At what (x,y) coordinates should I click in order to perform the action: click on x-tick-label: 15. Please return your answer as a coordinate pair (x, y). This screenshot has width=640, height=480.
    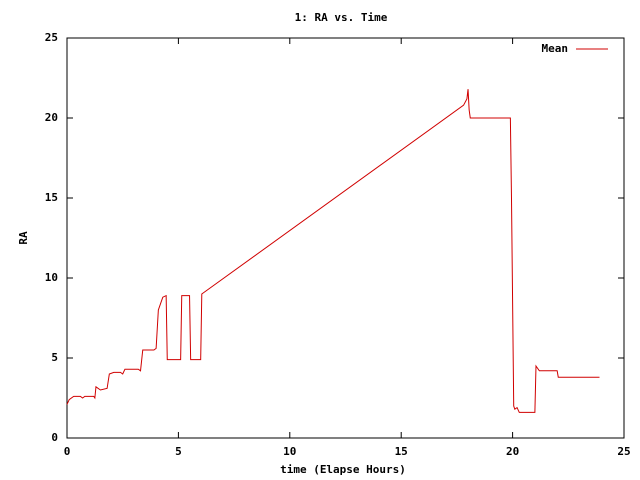
    Looking at the image, I should click on (401, 451).